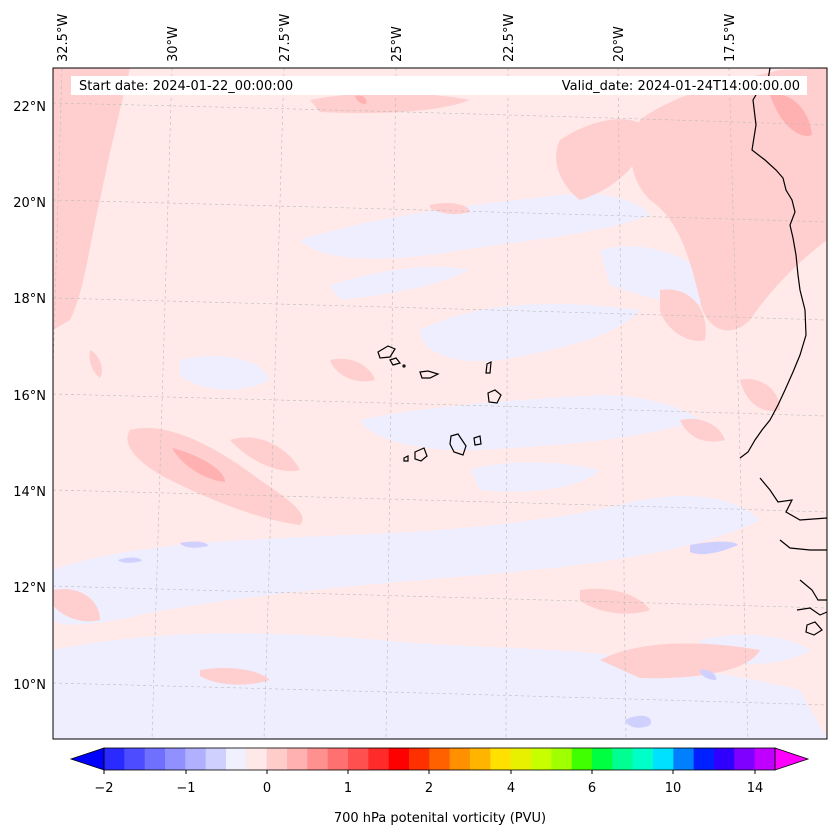 The height and width of the screenshot is (836, 837). What do you see at coordinates (87, 759) in the screenshot?
I see `colorbar-min-arrow` at bounding box center [87, 759].